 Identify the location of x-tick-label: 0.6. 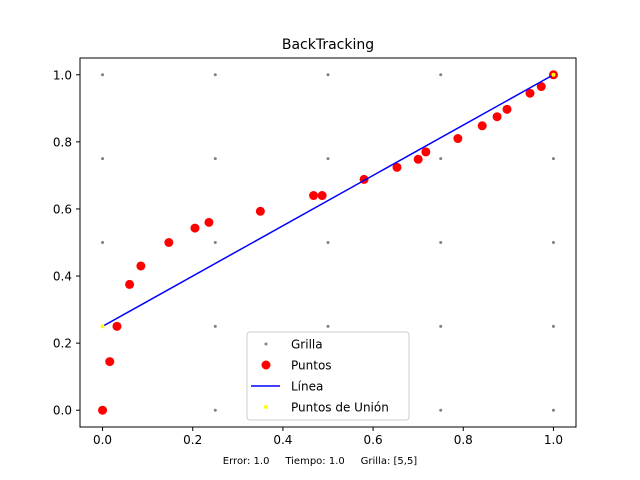
(373, 440).